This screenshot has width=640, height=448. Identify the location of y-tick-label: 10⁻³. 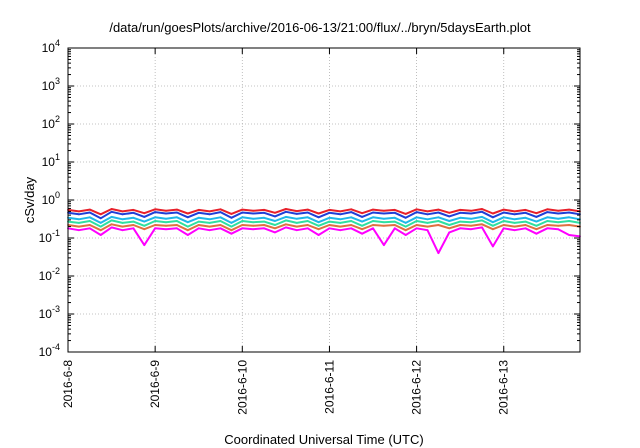
(49, 312).